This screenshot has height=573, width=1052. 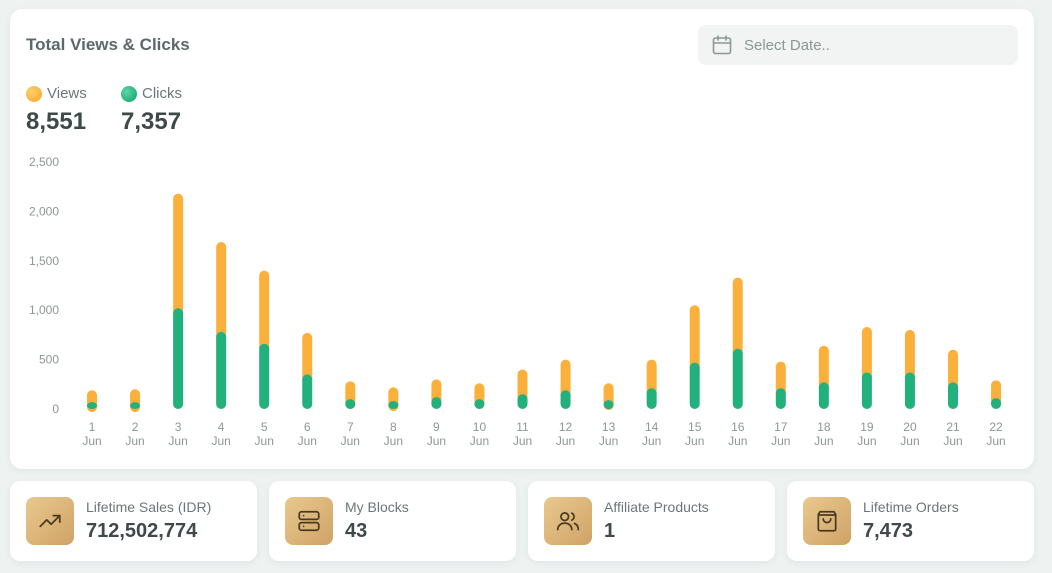 I want to click on server-icon, so click(x=309, y=521).